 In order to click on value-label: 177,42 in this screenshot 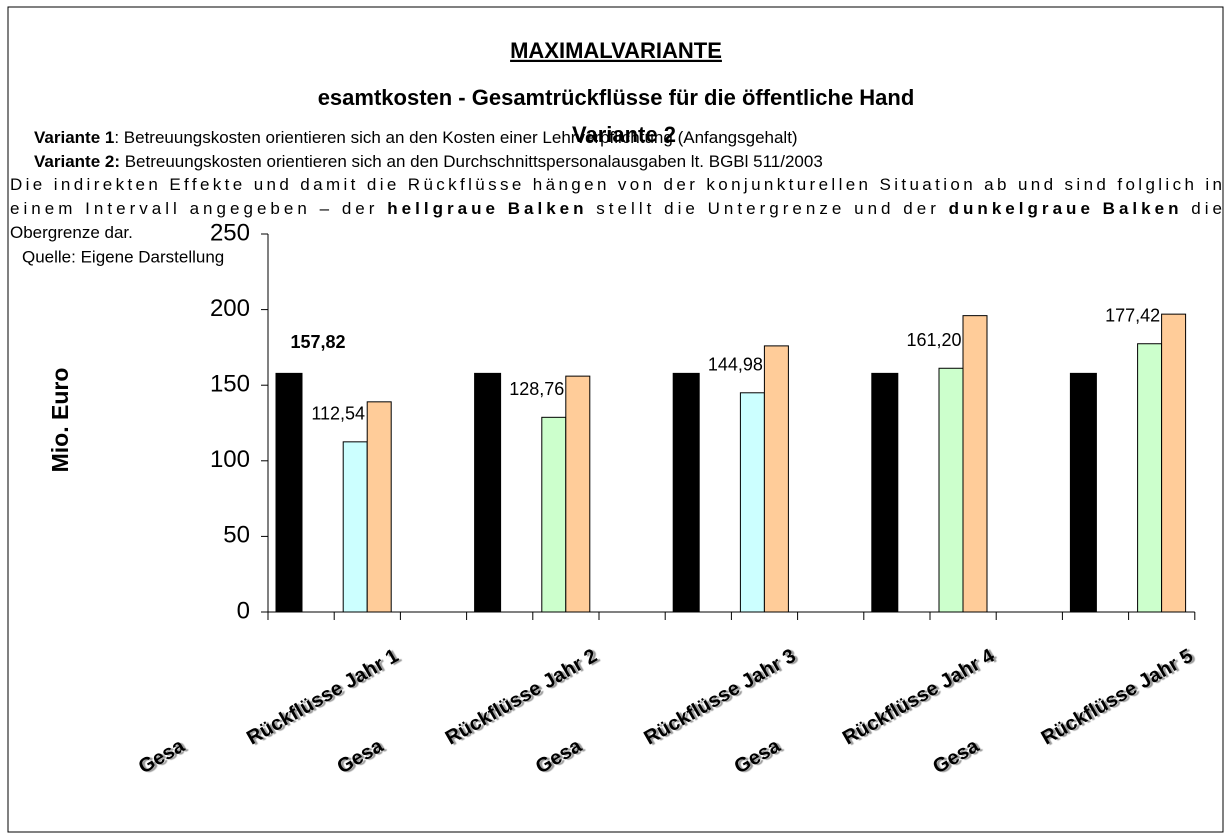, I will do `click(1132, 315)`.